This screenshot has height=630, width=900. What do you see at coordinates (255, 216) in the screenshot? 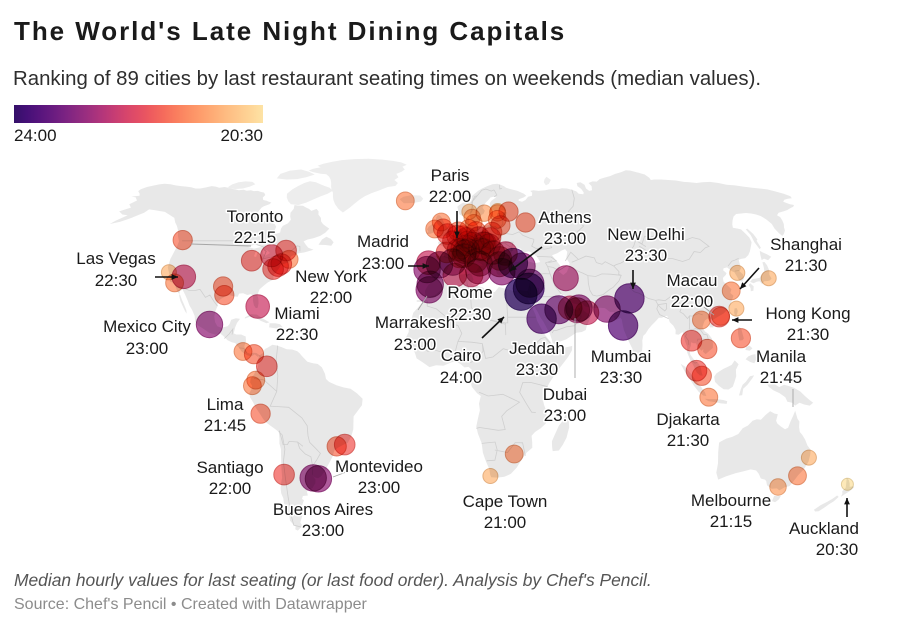
I see `svg-text: Toronto` at bounding box center [255, 216].